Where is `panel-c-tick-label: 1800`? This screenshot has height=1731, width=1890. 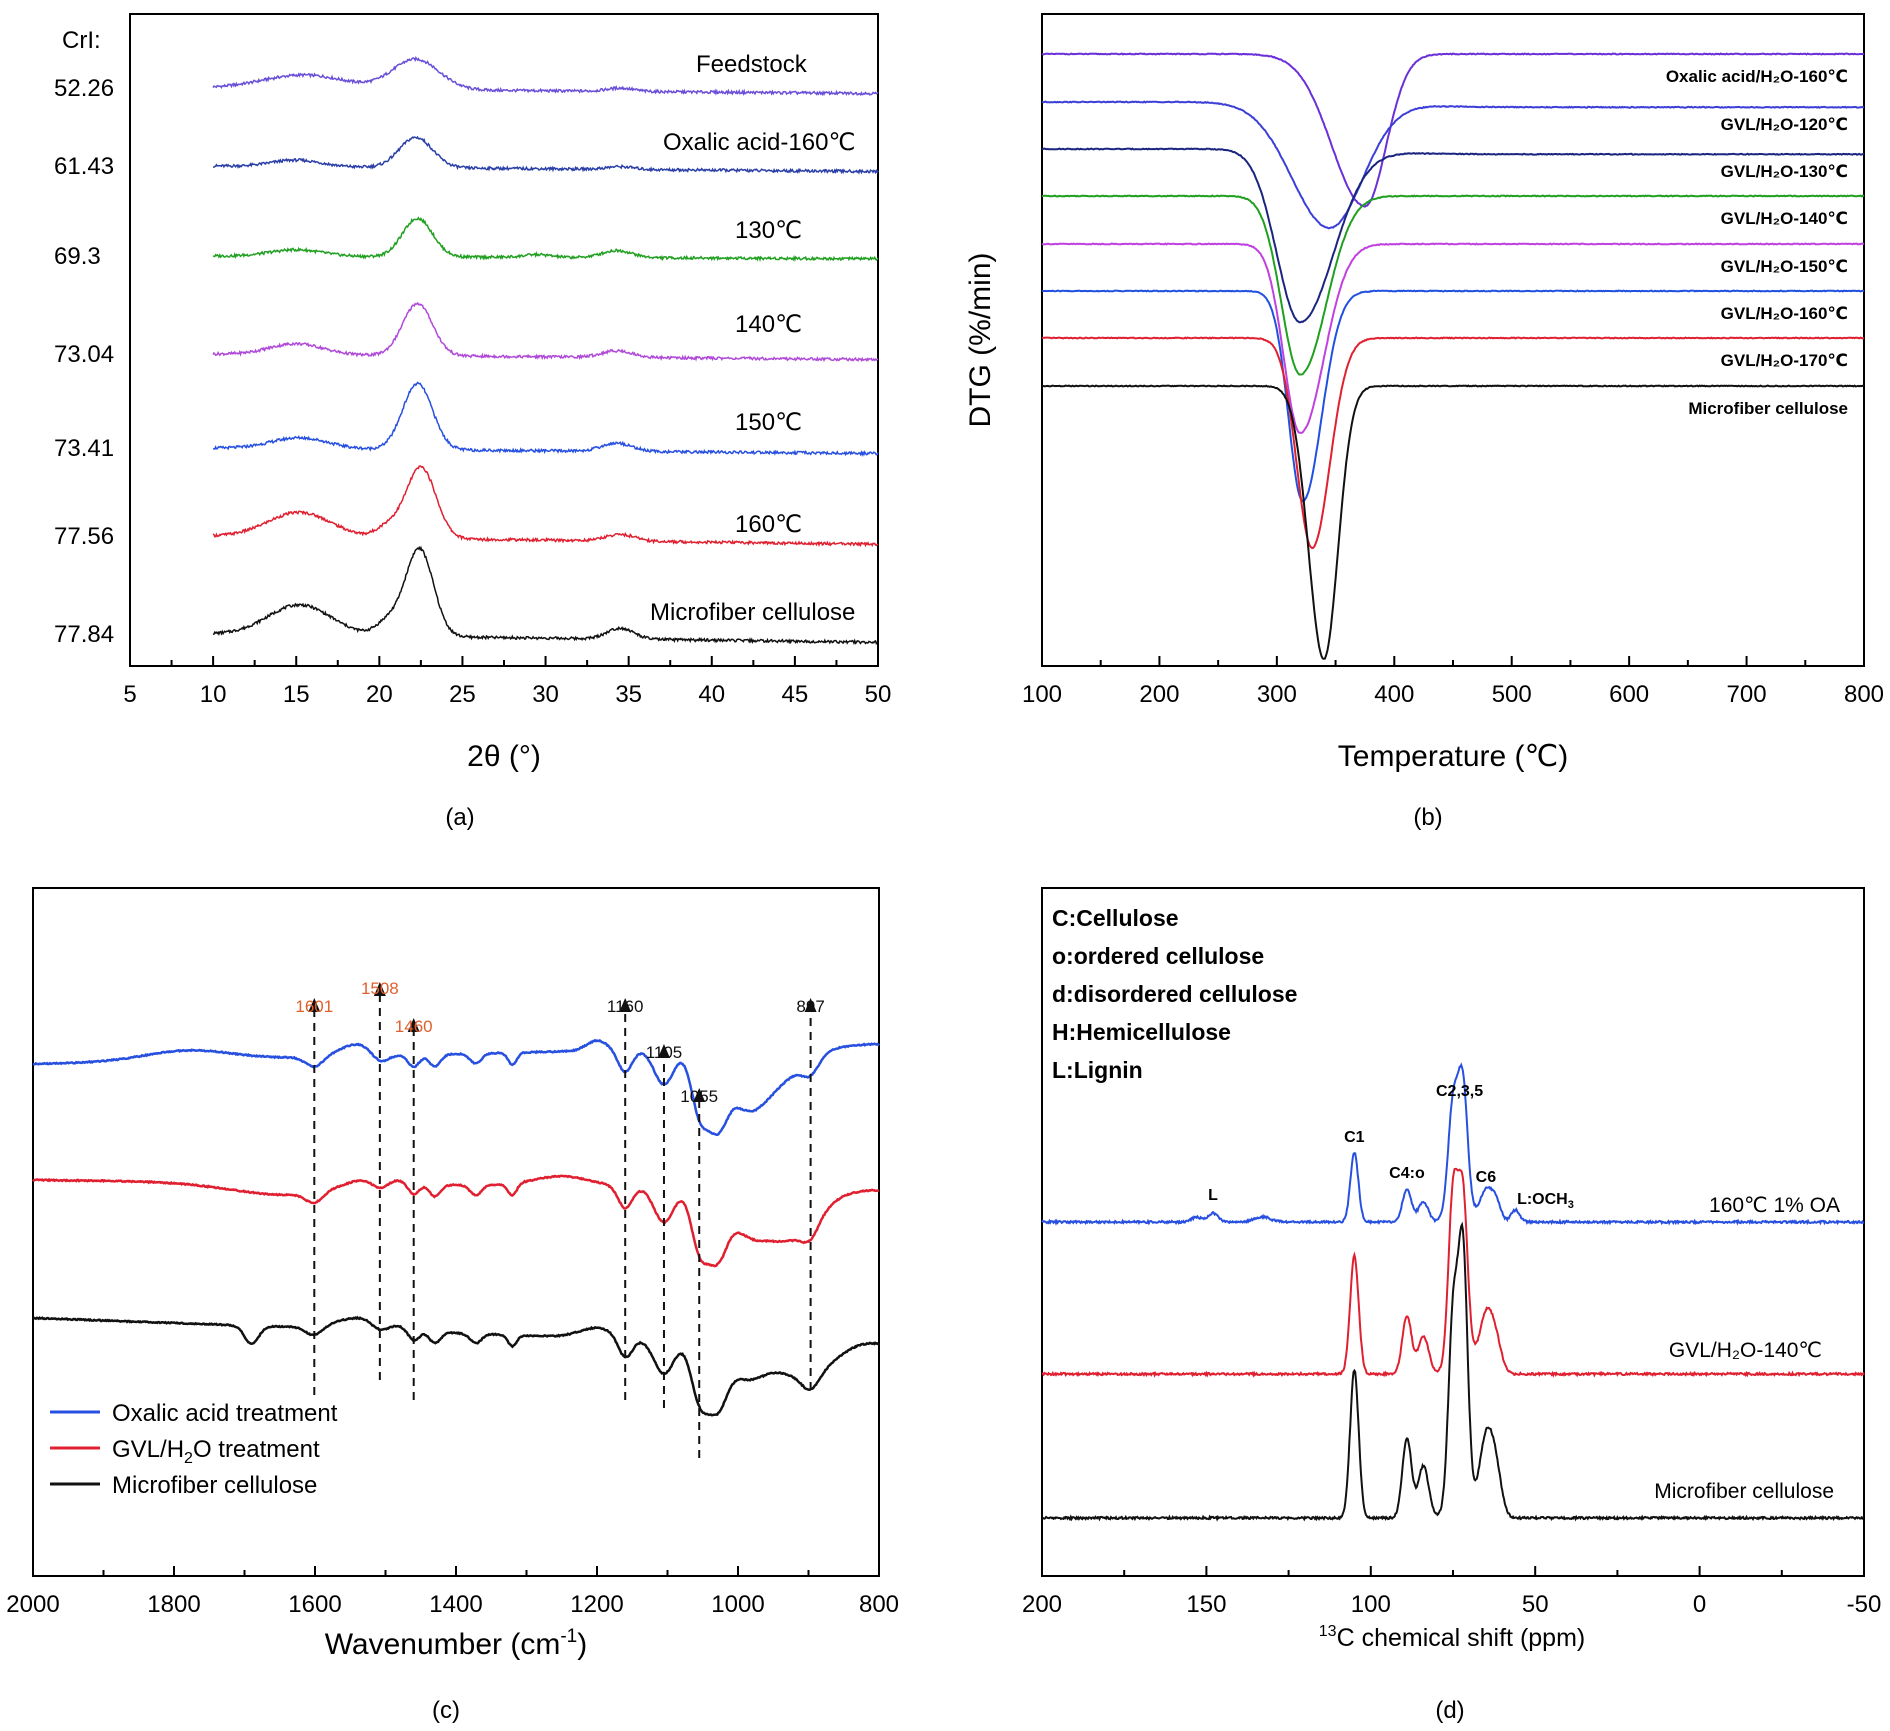 panel-c-tick-label: 1800 is located at coordinates (173, 1604).